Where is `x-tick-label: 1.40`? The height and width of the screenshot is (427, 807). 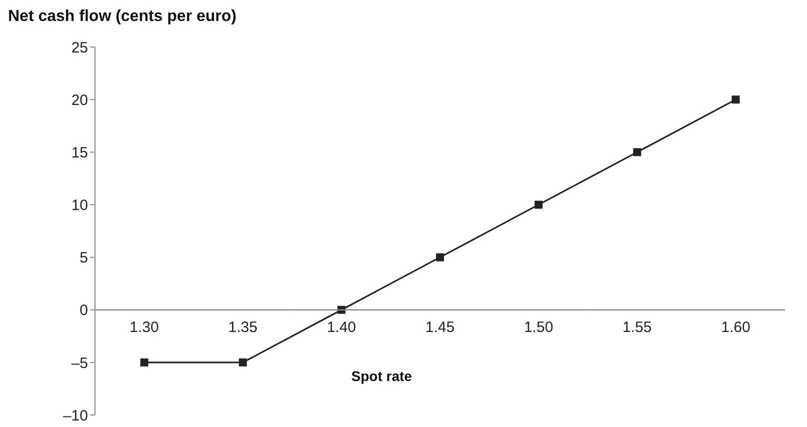
x-tick-label: 1.40 is located at coordinates (341, 327).